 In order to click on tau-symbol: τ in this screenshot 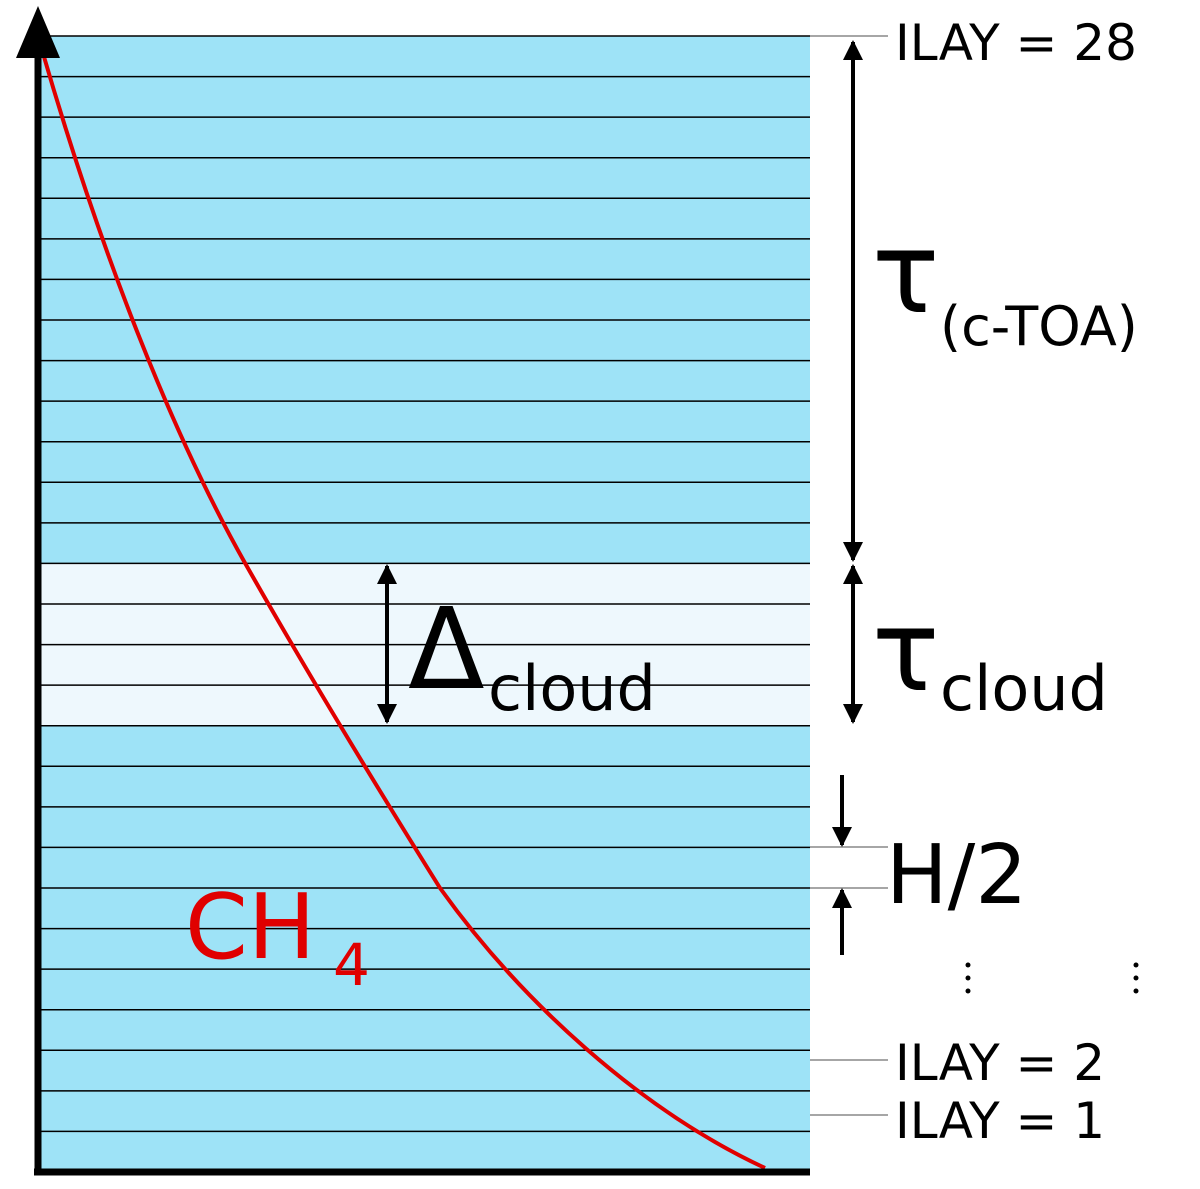, I will do `click(905, 274)`.